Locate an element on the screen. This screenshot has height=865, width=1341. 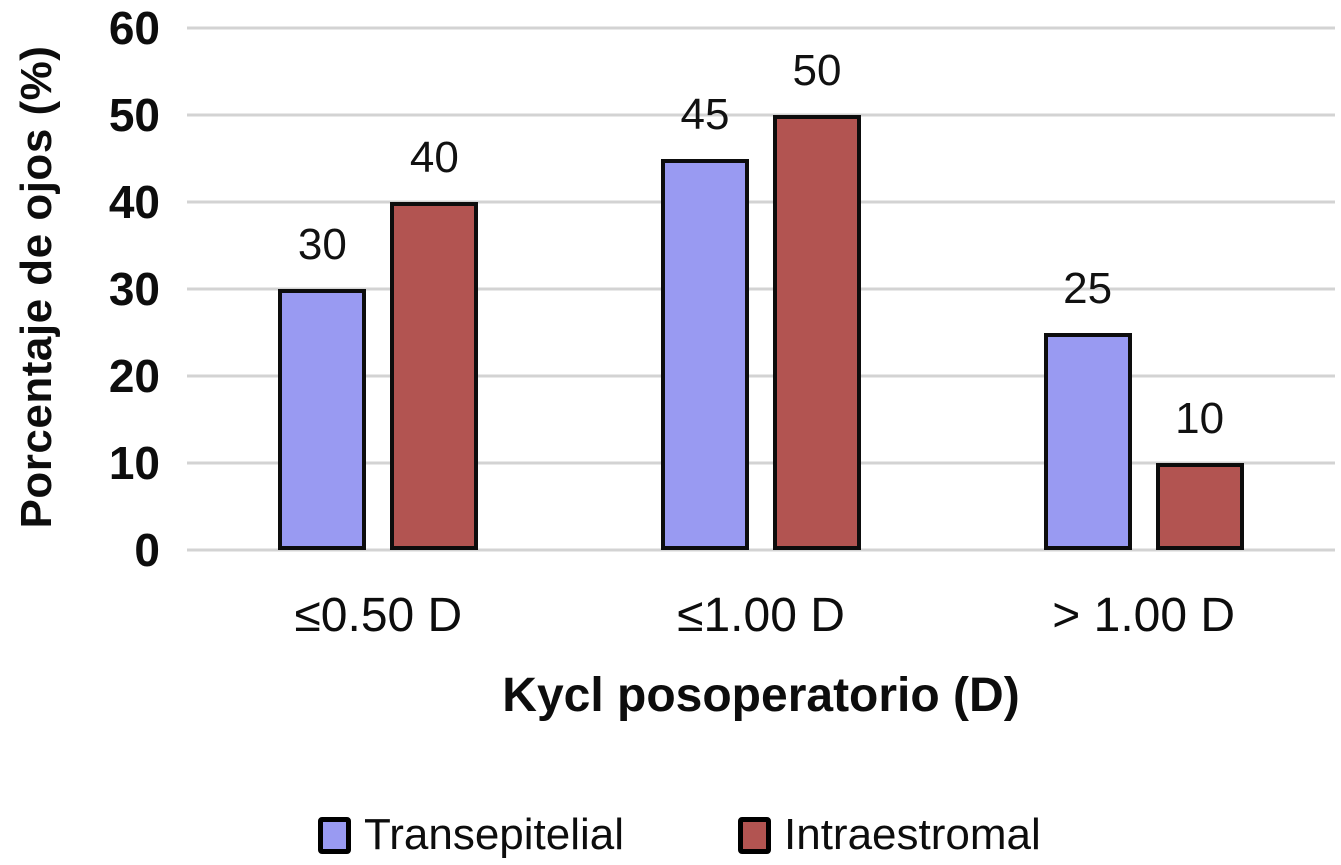
bar-slot: 50 is located at coordinates (816, 289).